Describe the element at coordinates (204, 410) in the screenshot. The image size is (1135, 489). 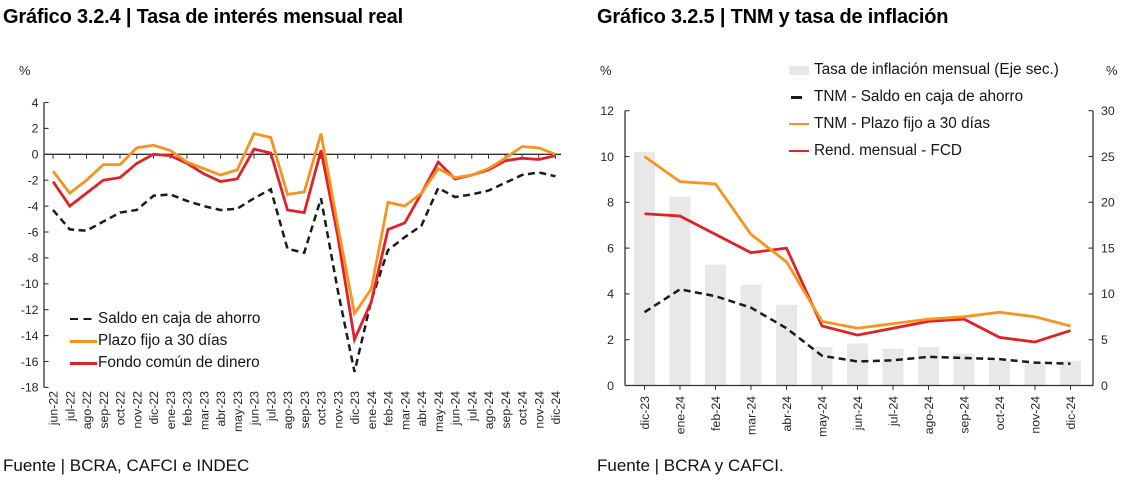
I see `svg-text: mar-23` at that location.